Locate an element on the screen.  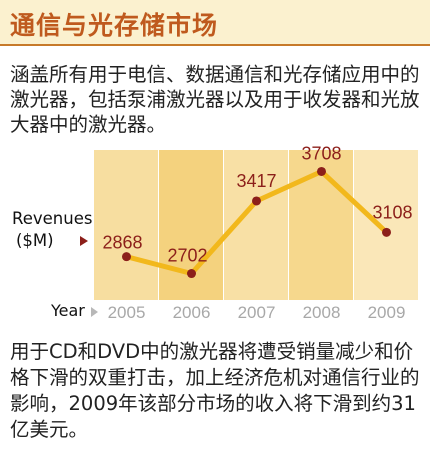
data-point-2005 is located at coordinates (126, 257).